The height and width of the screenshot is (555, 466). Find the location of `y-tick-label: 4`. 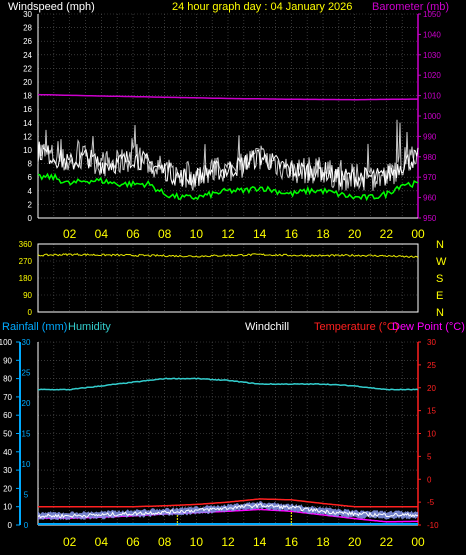

y-tick-label: 4 is located at coordinates (30, 191).